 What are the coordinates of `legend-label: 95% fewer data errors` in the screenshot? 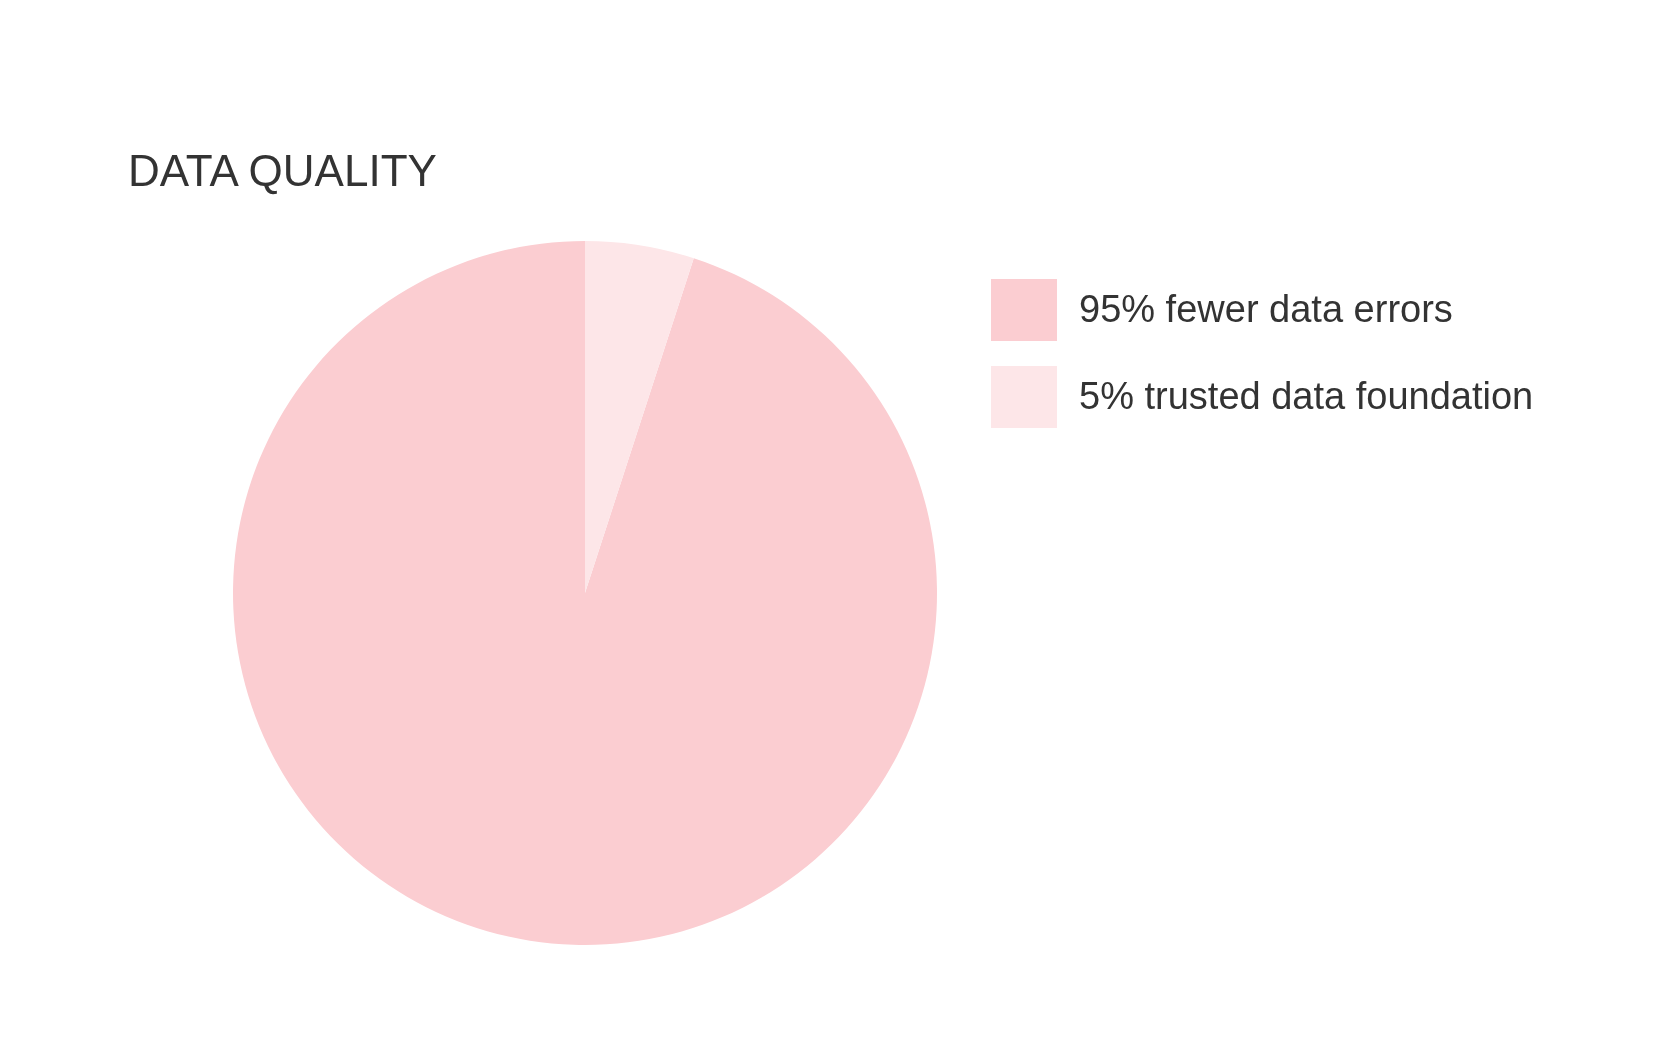 It's located at (1266, 309).